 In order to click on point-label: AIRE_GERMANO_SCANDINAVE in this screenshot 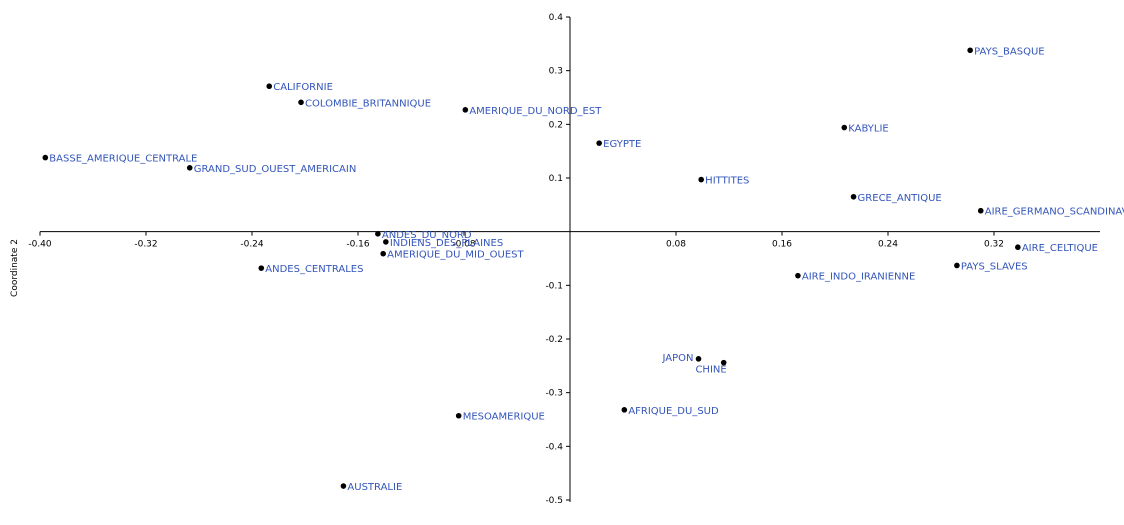, I will do `click(1054, 212)`.